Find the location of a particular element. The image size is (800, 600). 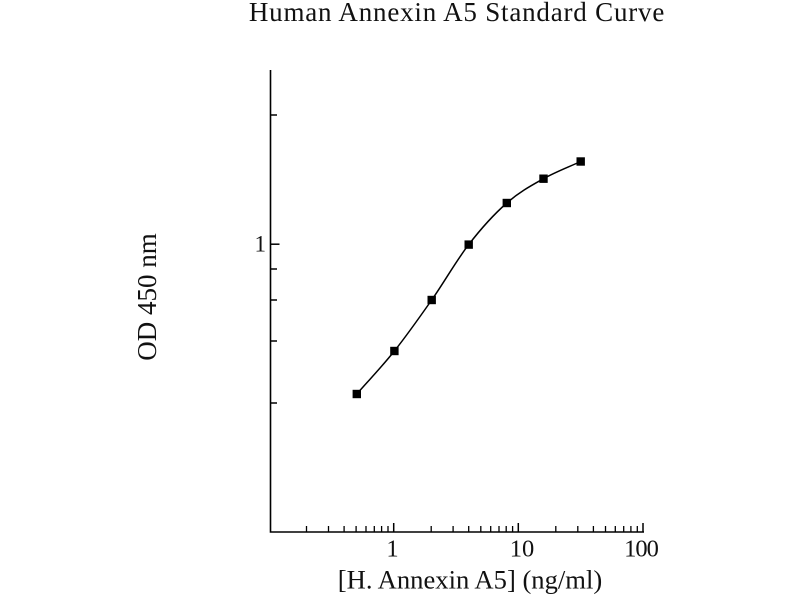

svg-text: OD 450 nm is located at coordinates (147, 297).